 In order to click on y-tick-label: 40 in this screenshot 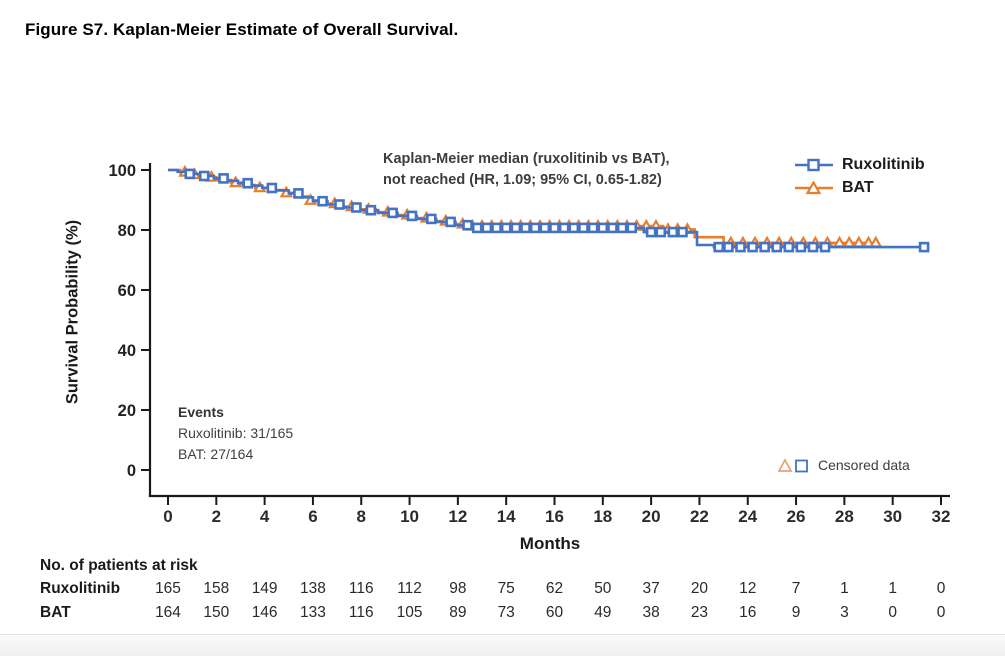, I will do `click(127, 351)`.